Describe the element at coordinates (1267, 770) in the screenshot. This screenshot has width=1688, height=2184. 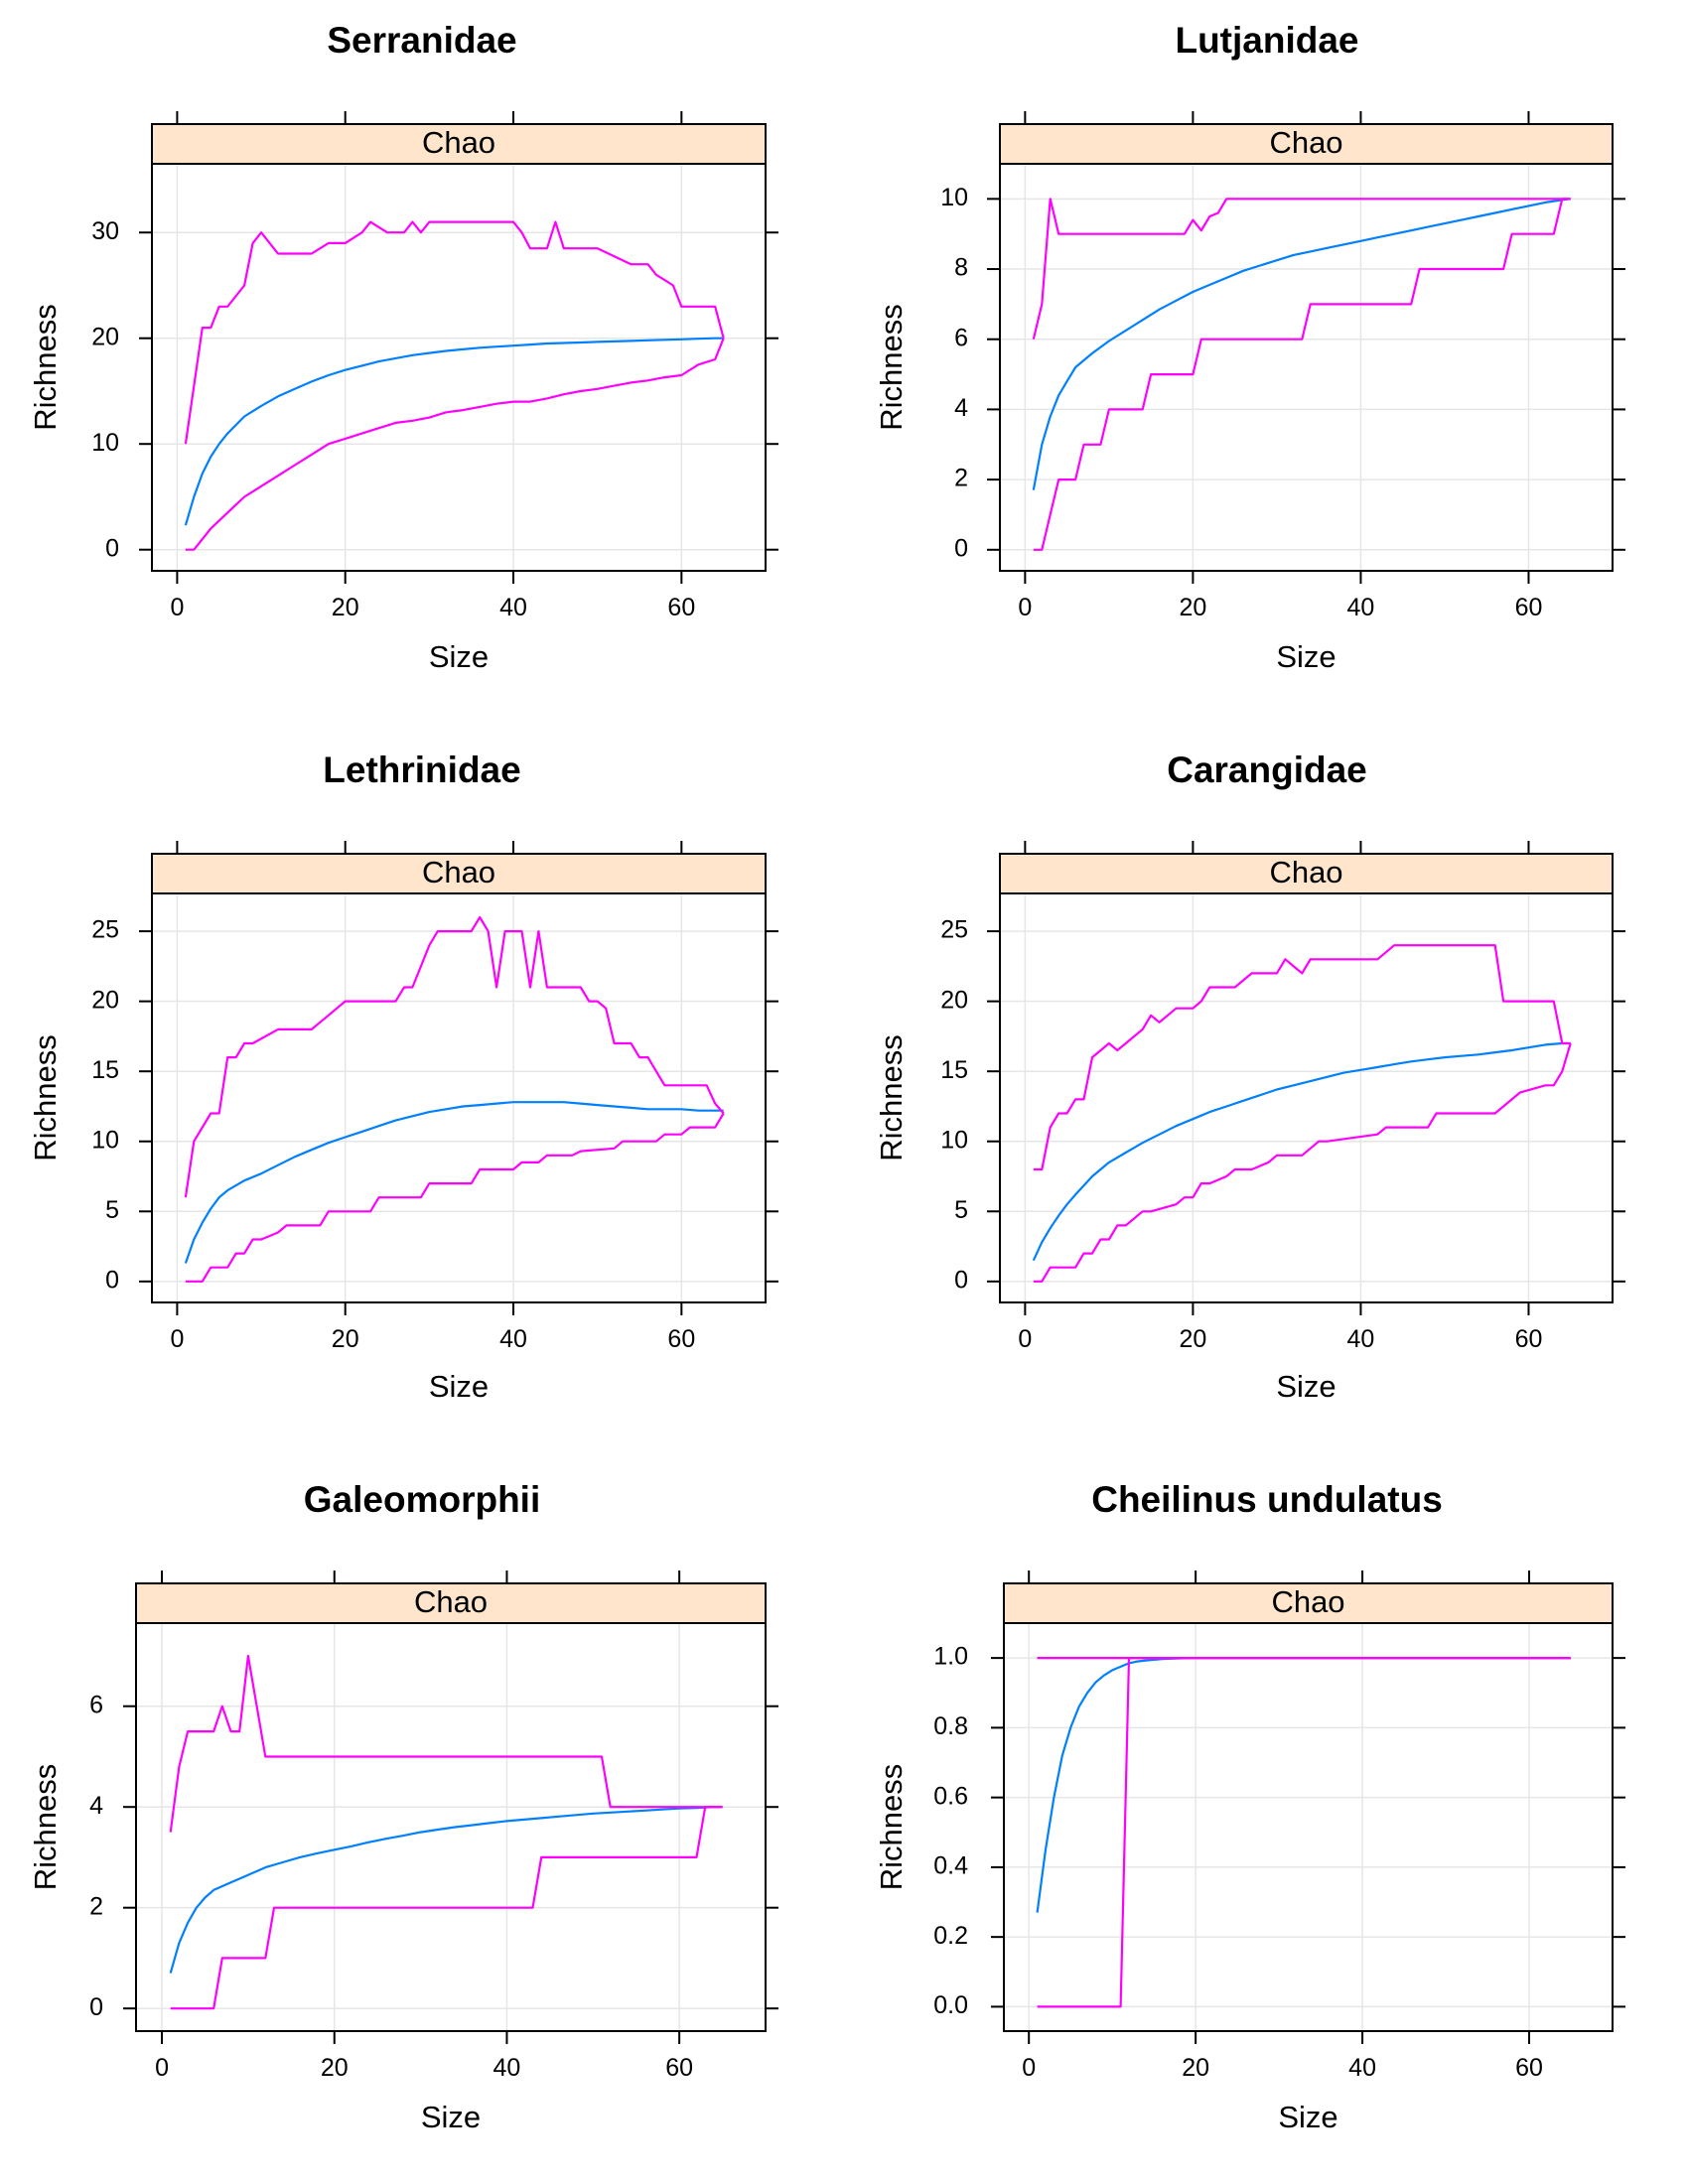
I see `chart-title: Carangidae` at that location.